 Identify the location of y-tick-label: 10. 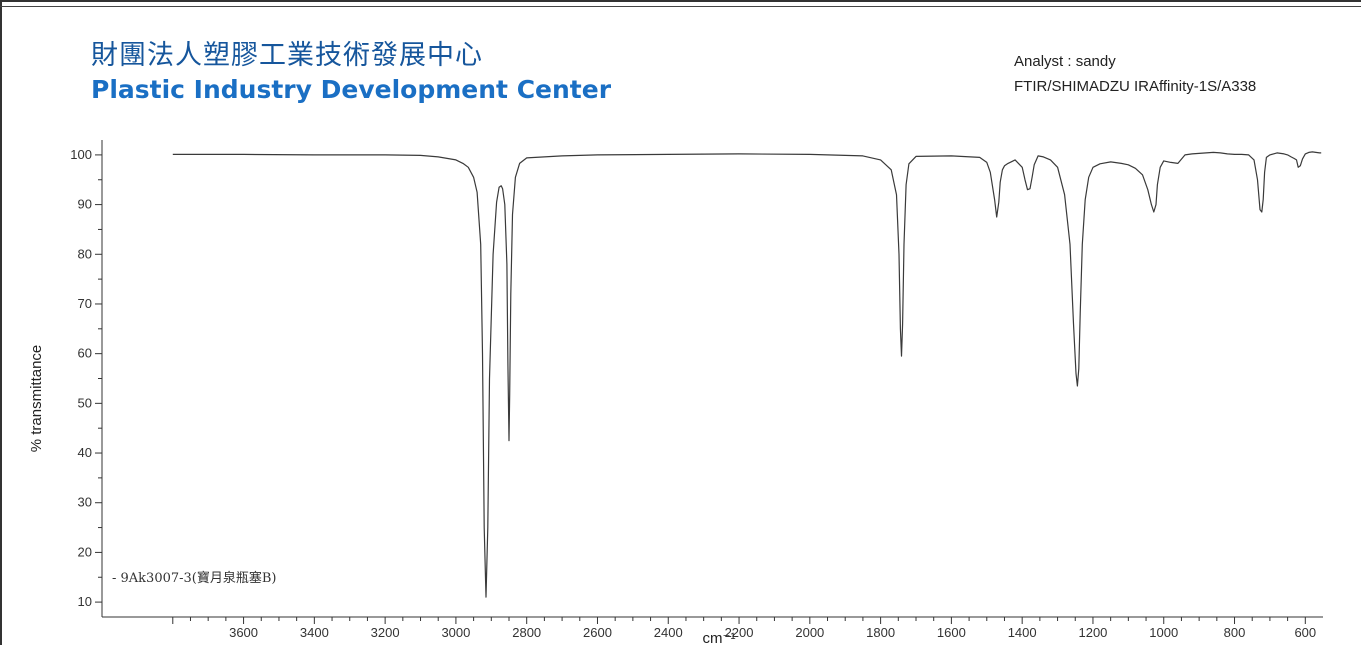
(85, 601).